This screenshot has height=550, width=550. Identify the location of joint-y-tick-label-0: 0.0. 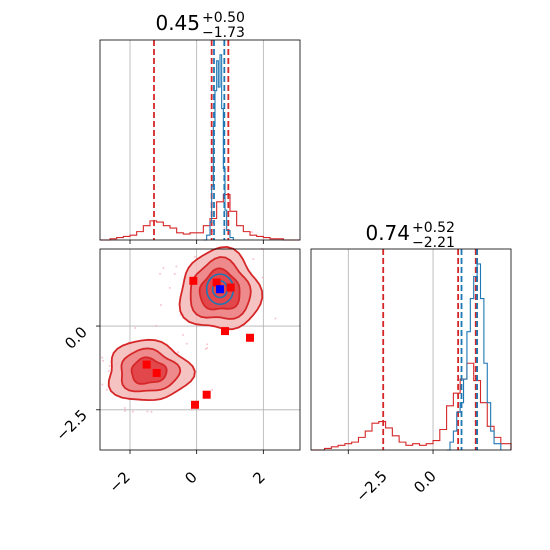
(76, 338).